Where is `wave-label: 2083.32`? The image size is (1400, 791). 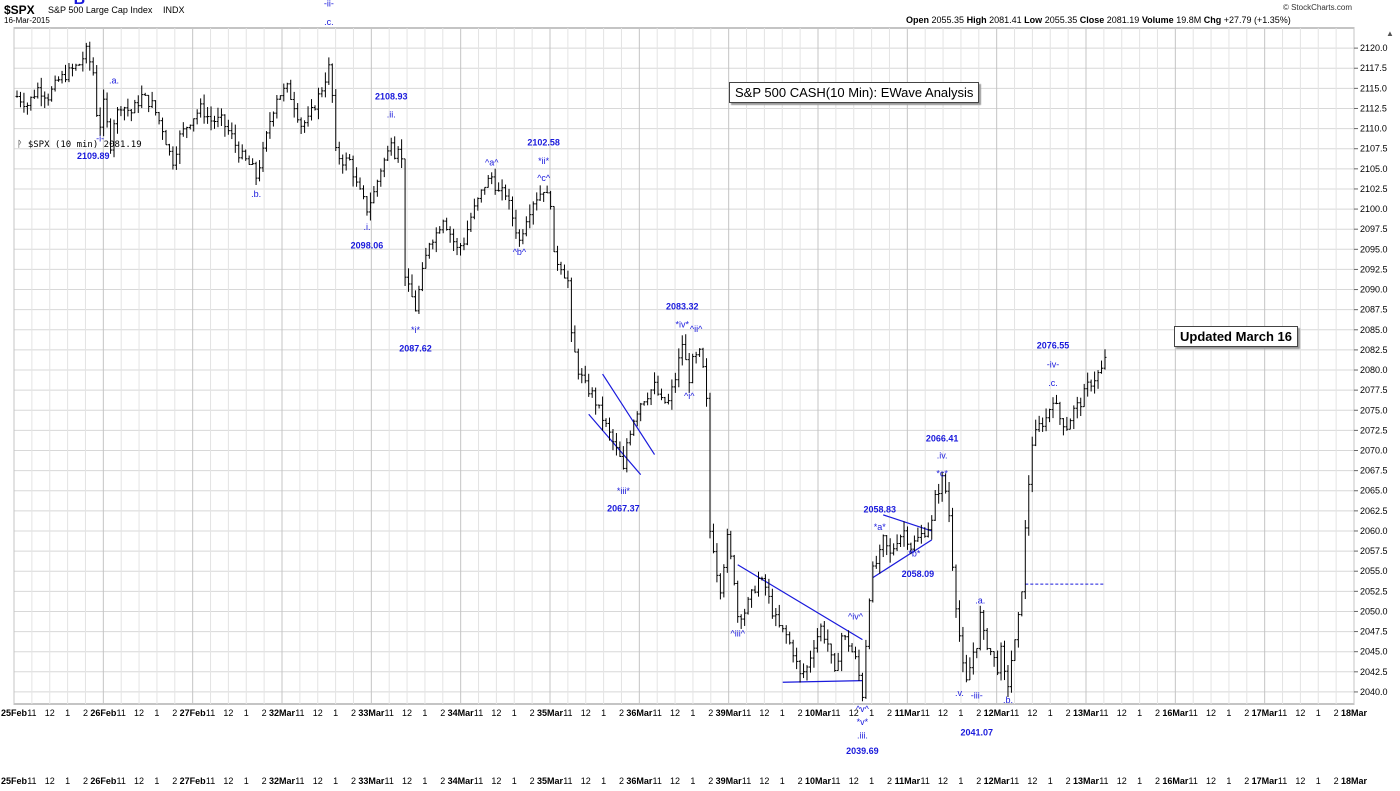 wave-label: 2083.32 is located at coordinates (682, 307).